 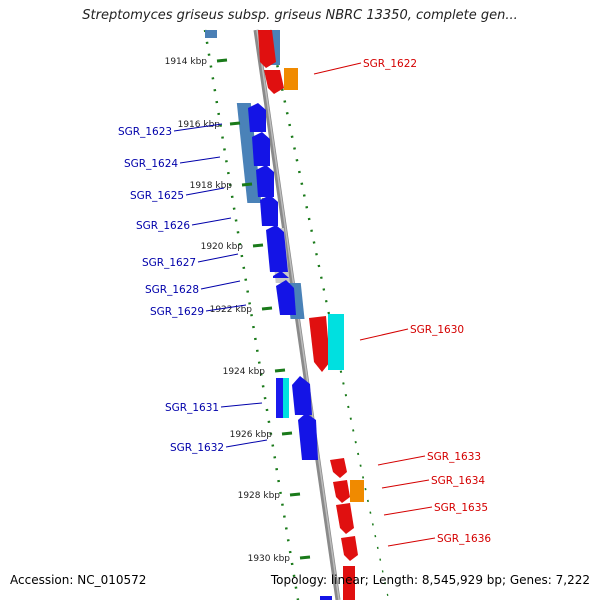 What do you see at coordinates (437, 330) in the screenshot?
I see `gene-label-sgr-1630: SGR_1630` at bounding box center [437, 330].